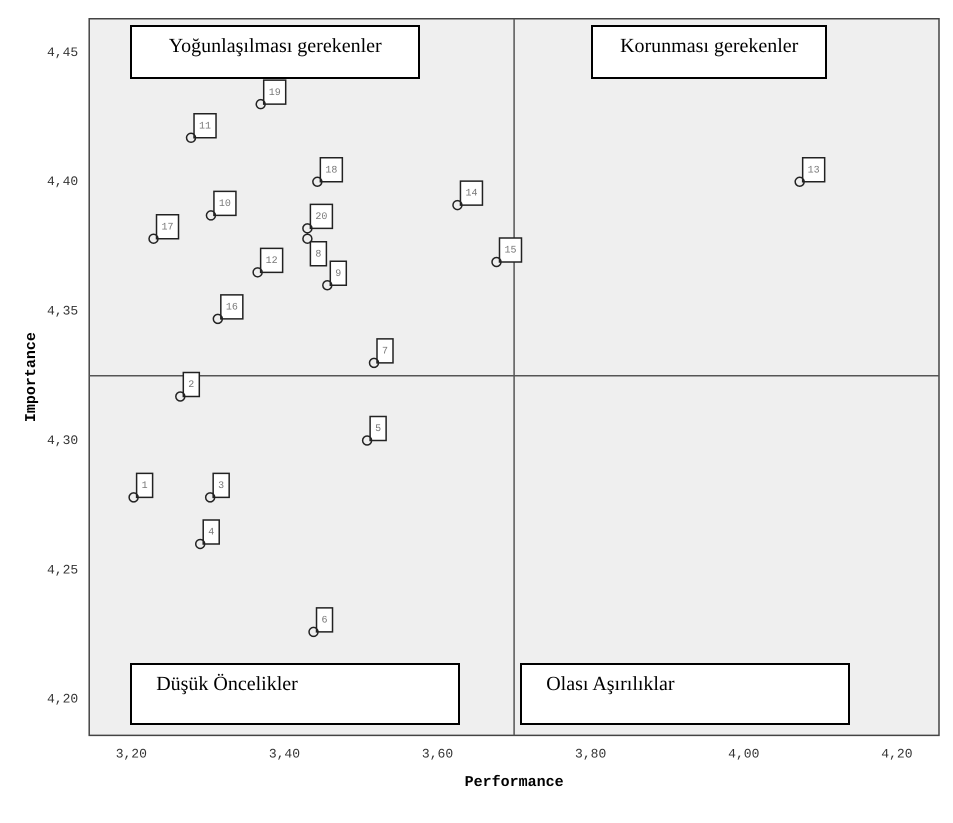  Describe the element at coordinates (325, 621) in the screenshot. I see `series-label: 6` at that location.